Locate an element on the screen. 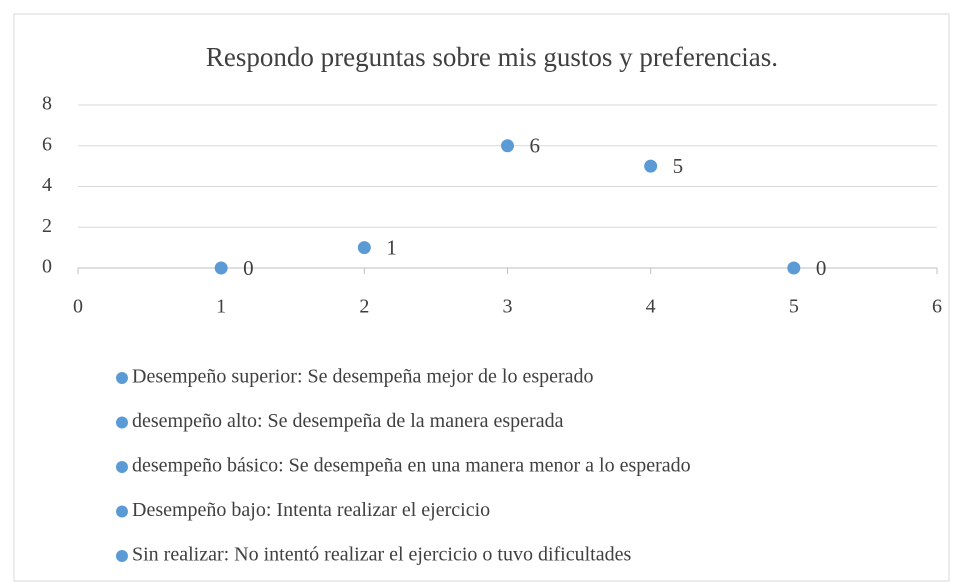 This screenshot has width=959, height=582. y-tick-label: 4 is located at coordinates (47, 185).